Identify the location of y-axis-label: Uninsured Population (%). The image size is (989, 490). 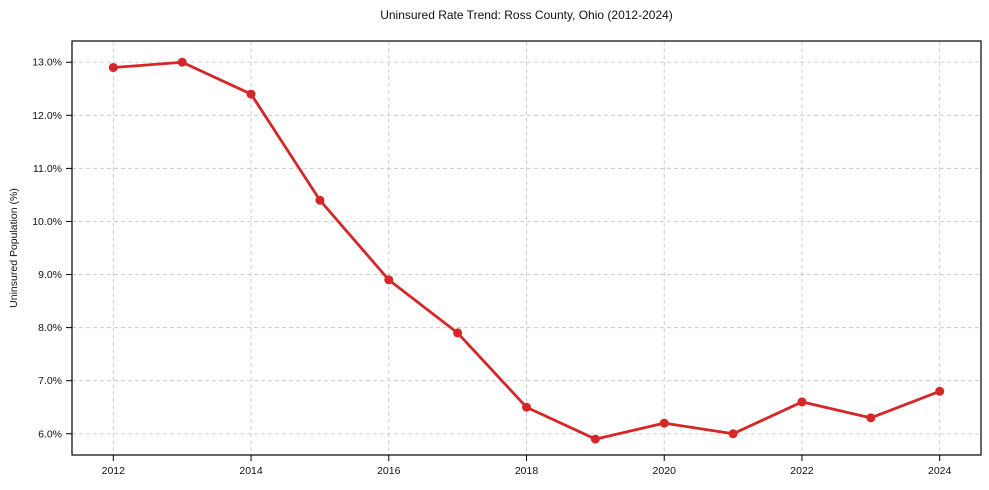
(14, 248).